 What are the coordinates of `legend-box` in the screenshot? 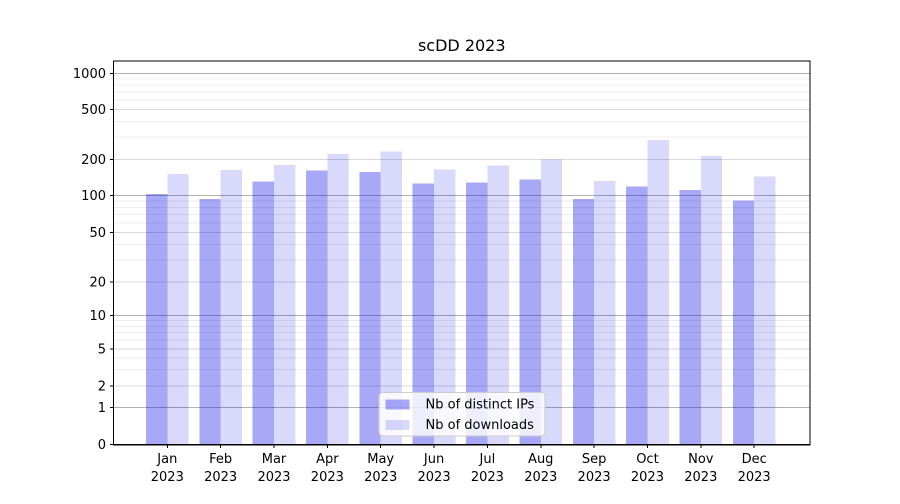 It's located at (462, 414).